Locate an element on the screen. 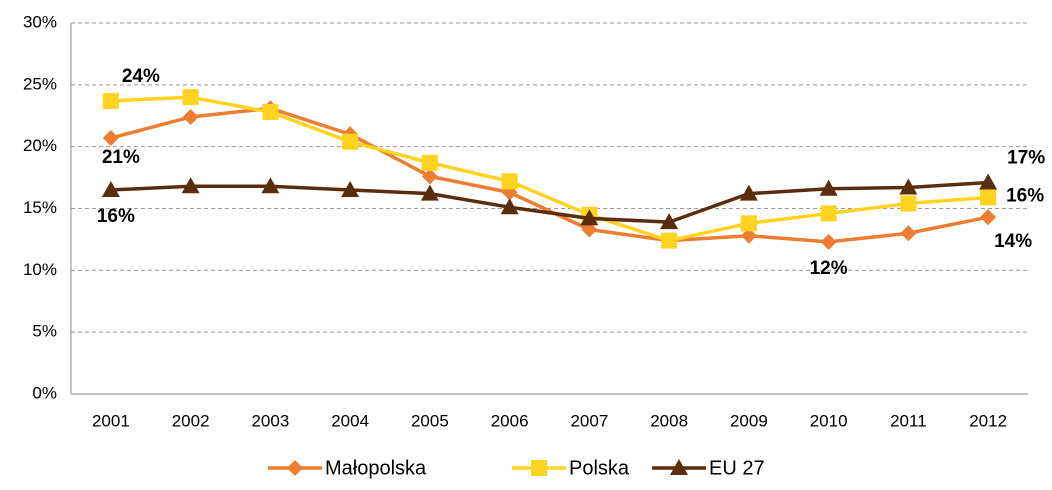 The height and width of the screenshot is (490, 1052). x-tick-label: 2003 is located at coordinates (270, 420).